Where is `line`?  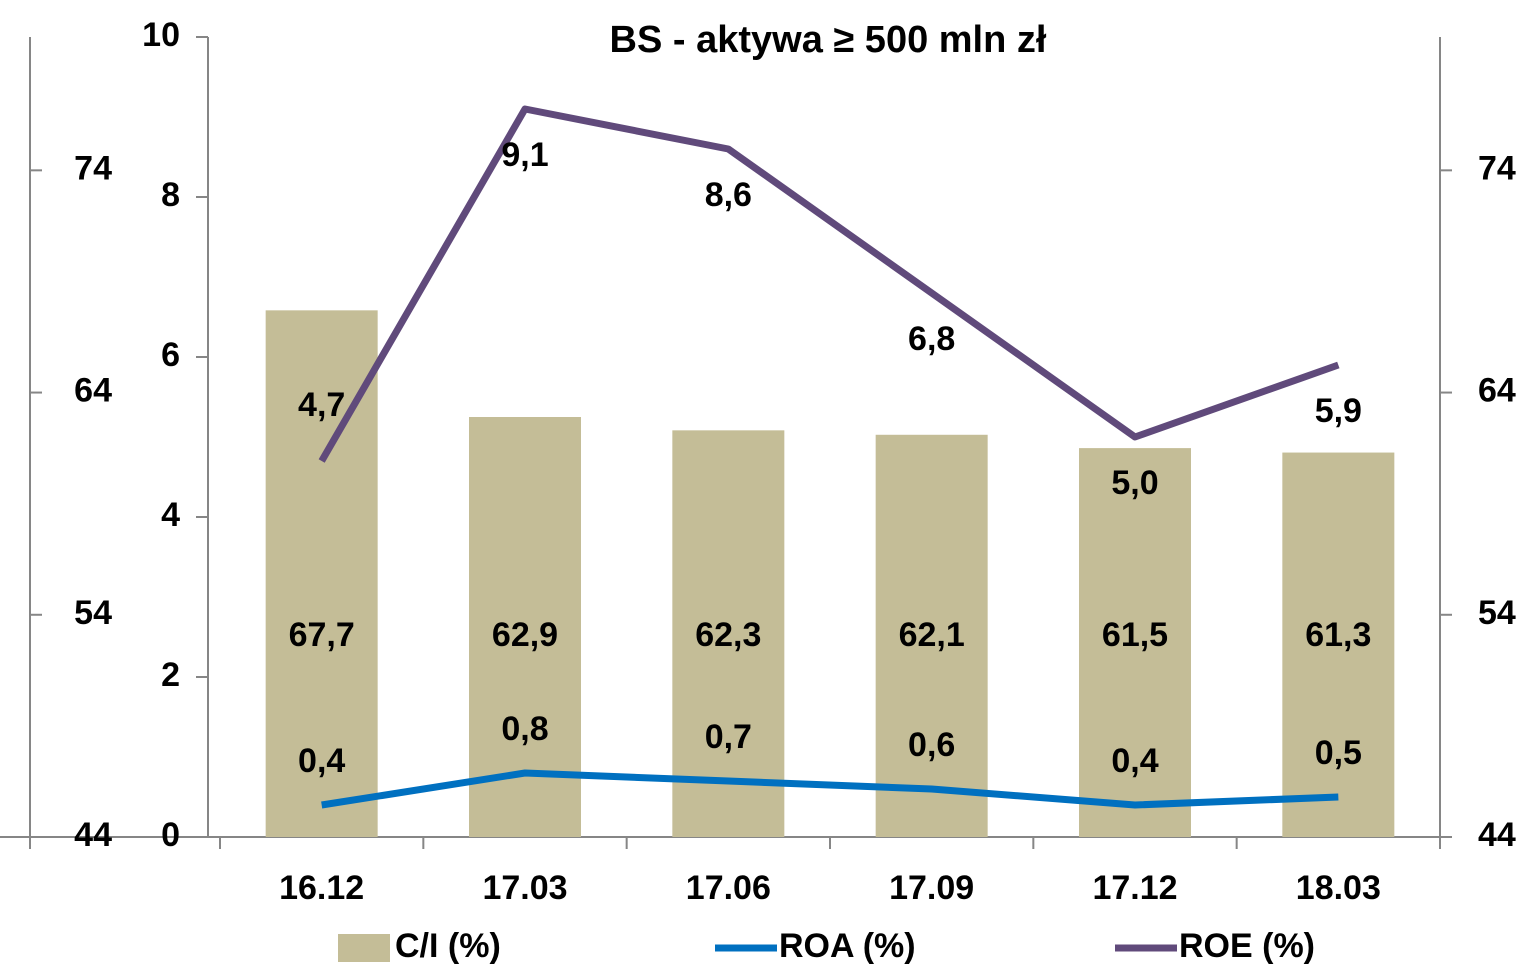 line is located at coordinates (830, 789).